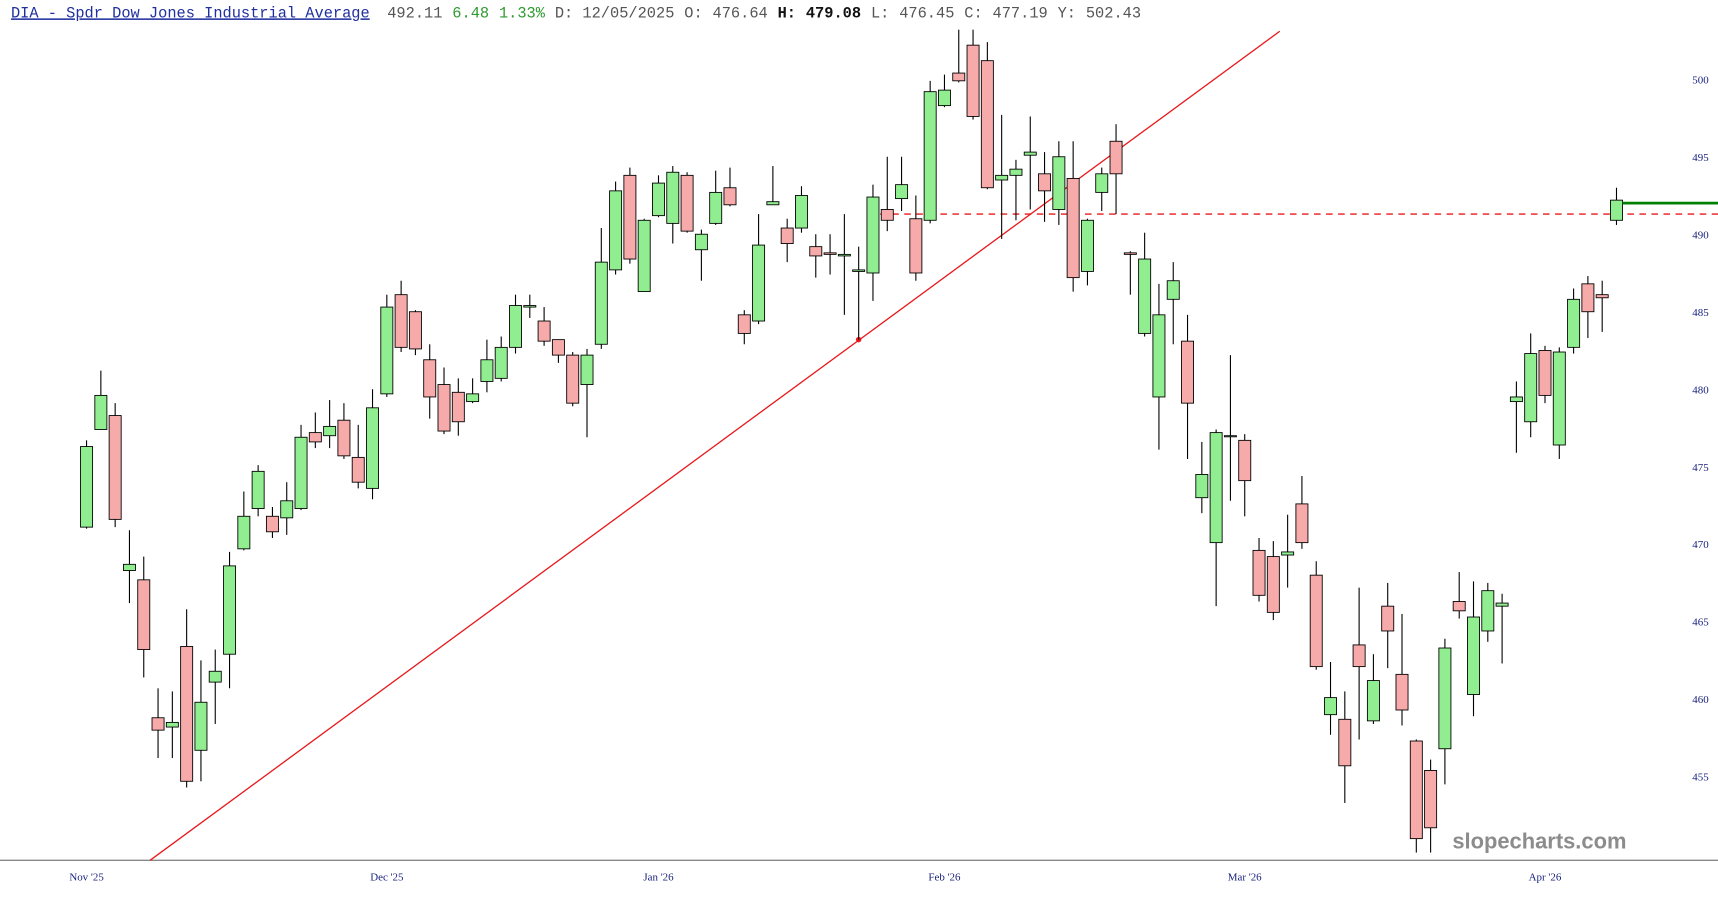  Describe the element at coordinates (1700, 313) in the screenshot. I see `y-tick-label: 485` at that location.